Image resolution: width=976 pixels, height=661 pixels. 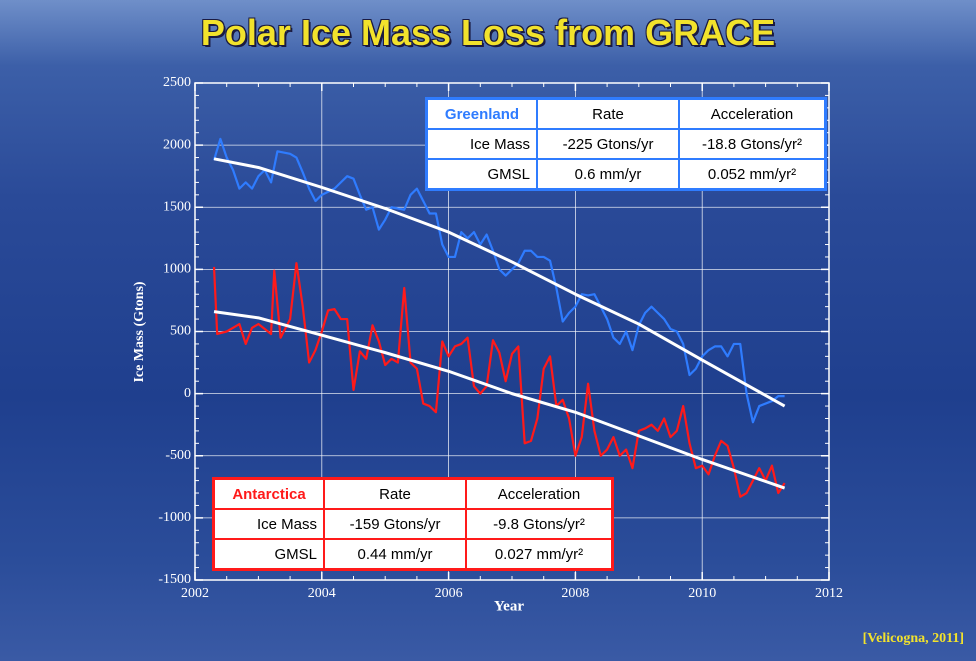 What do you see at coordinates (195, 593) in the screenshot?
I see `x-tick-label: 2002` at bounding box center [195, 593].